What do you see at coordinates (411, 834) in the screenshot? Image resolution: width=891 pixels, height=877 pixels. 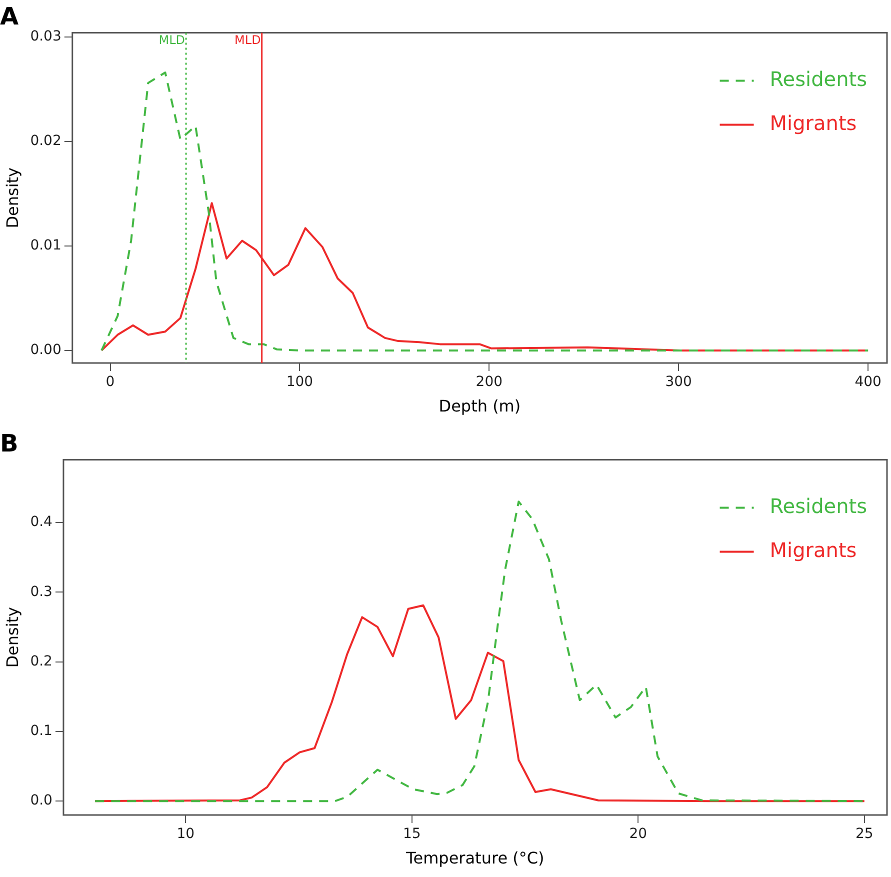 I see `x-tick-label: 15` at bounding box center [411, 834].